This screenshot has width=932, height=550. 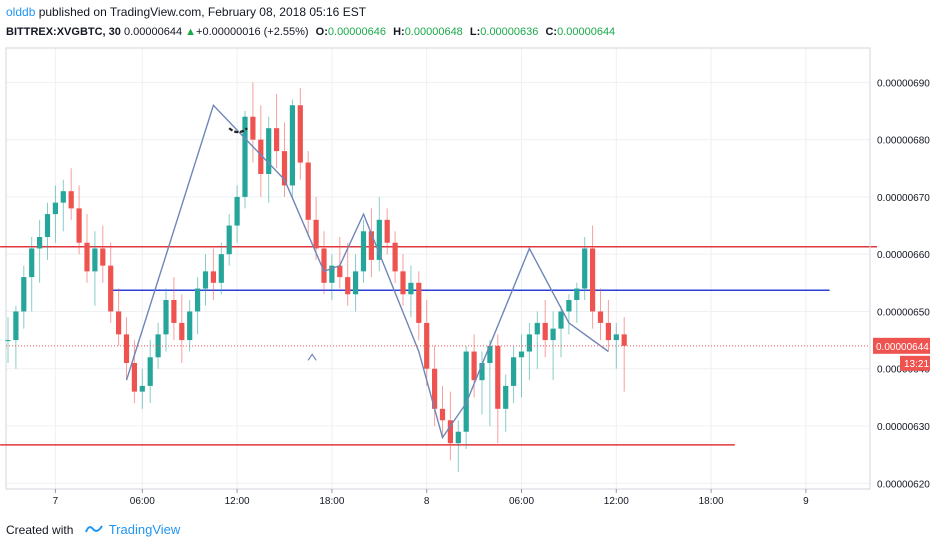 What do you see at coordinates (399, 32) in the screenshot?
I see `high-label: H:` at bounding box center [399, 32].